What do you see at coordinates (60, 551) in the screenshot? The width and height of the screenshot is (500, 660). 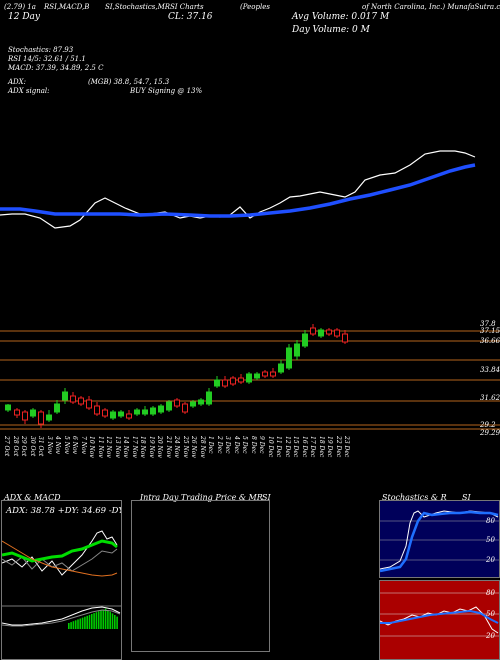 I see `adx-green-line` at bounding box center [60, 551].